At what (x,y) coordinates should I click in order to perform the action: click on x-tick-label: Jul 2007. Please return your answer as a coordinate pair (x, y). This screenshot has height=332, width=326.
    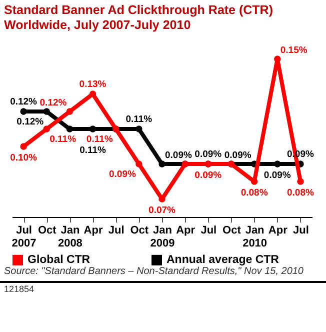
    Looking at the image, I should click on (24, 237).